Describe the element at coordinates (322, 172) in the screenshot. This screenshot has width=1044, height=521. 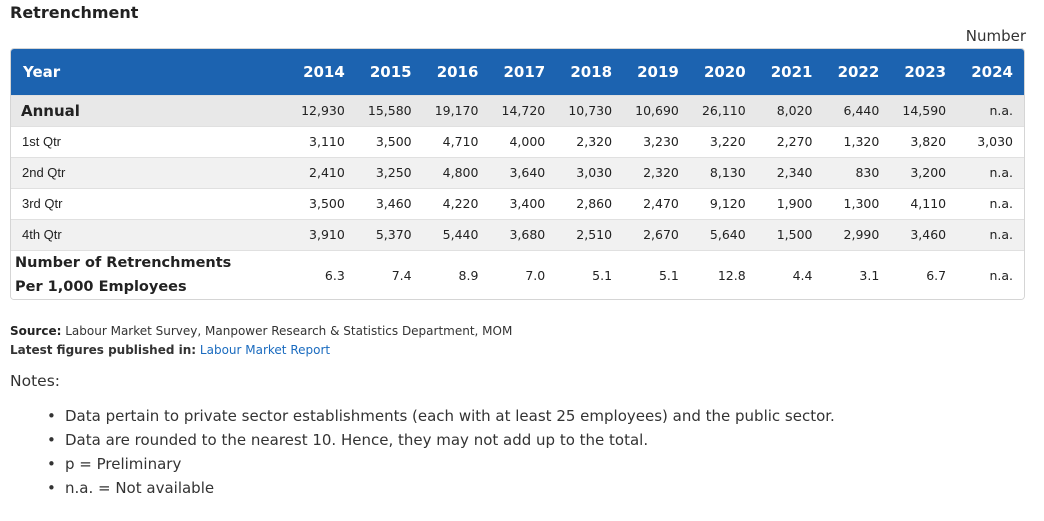
I see `table-cell: 2,410` at that location.